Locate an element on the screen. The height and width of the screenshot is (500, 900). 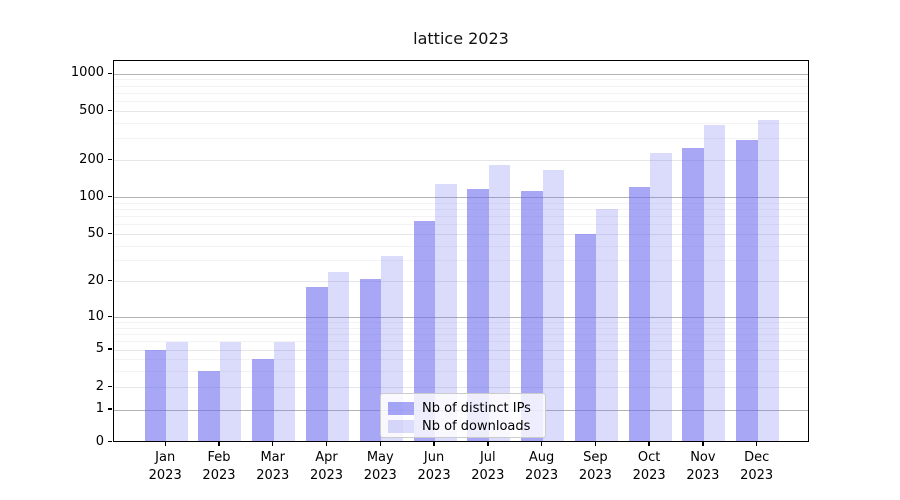
x-tick-month: Apr is located at coordinates (326, 457).